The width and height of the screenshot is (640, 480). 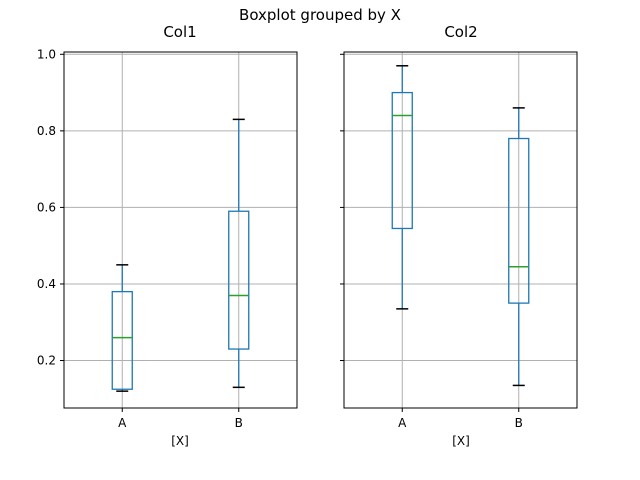 I want to click on subplot-title-col1: Col1, so click(x=180, y=32).